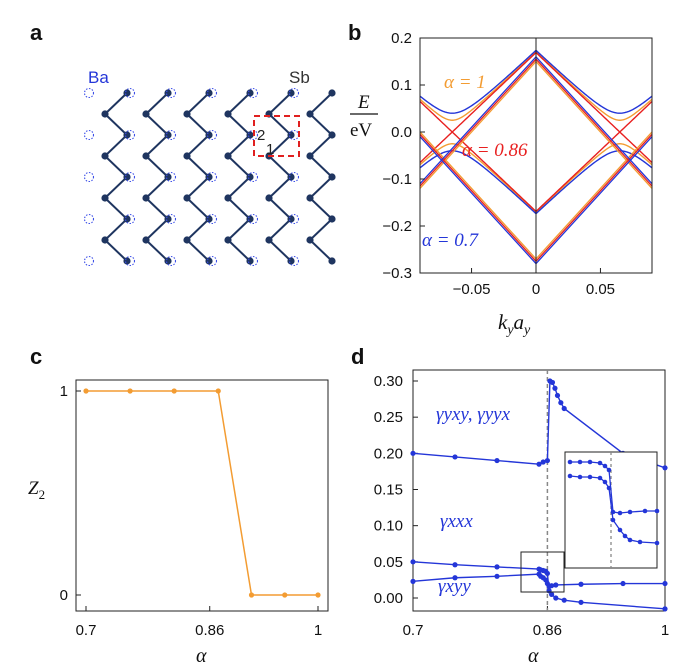 This screenshot has height=669, width=693. I want to click on label-alpha-086: α = 0.86, so click(495, 150).